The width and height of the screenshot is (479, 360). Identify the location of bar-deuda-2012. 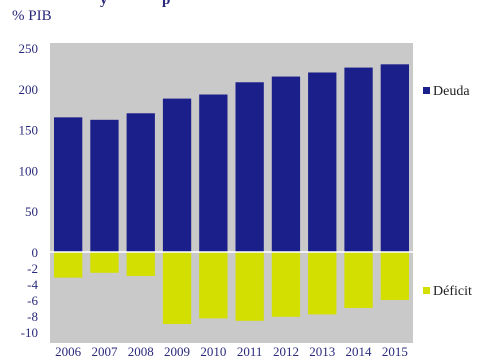
(286, 164).